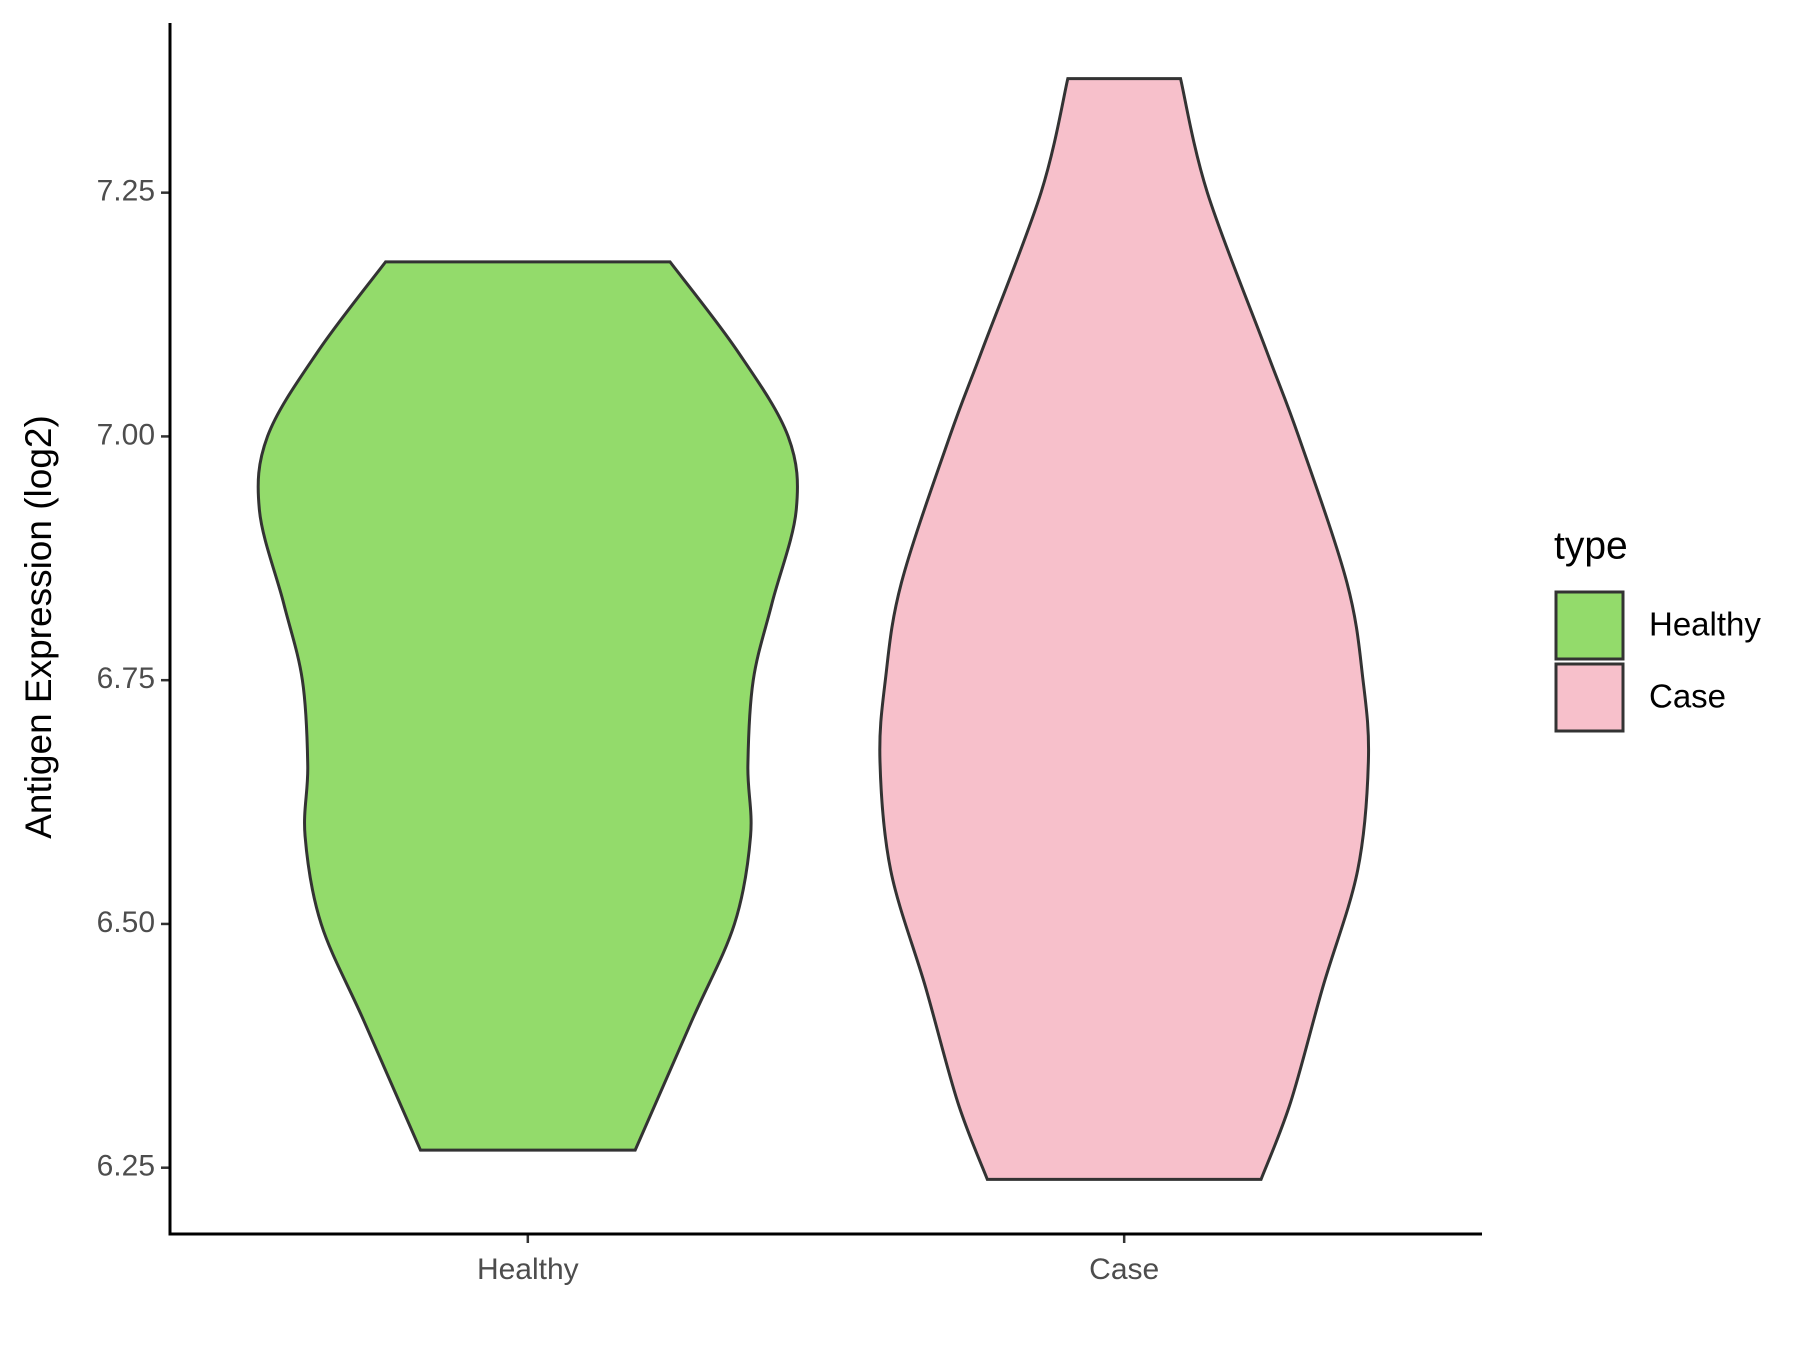 The width and height of the screenshot is (1800, 1350). I want to click on legend-label: Healthy, so click(1705, 624).